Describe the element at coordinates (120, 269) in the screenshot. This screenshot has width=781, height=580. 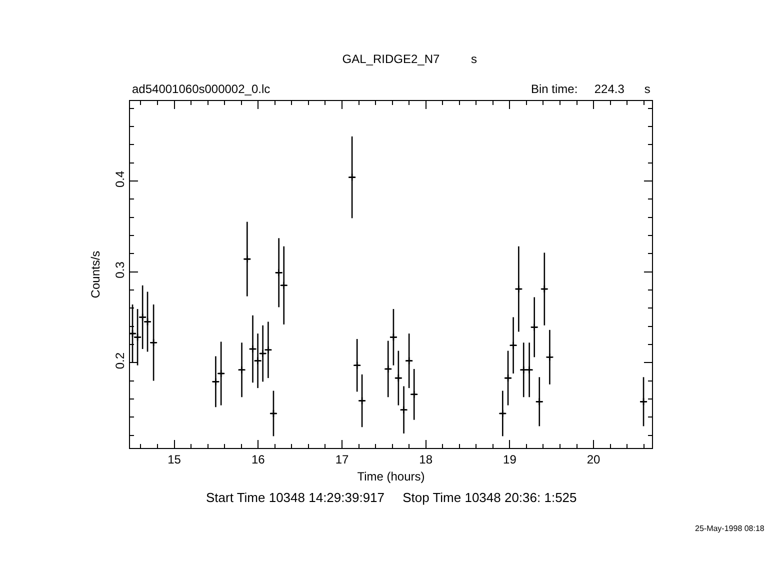
I see `y-tick-label: 0.3` at that location.